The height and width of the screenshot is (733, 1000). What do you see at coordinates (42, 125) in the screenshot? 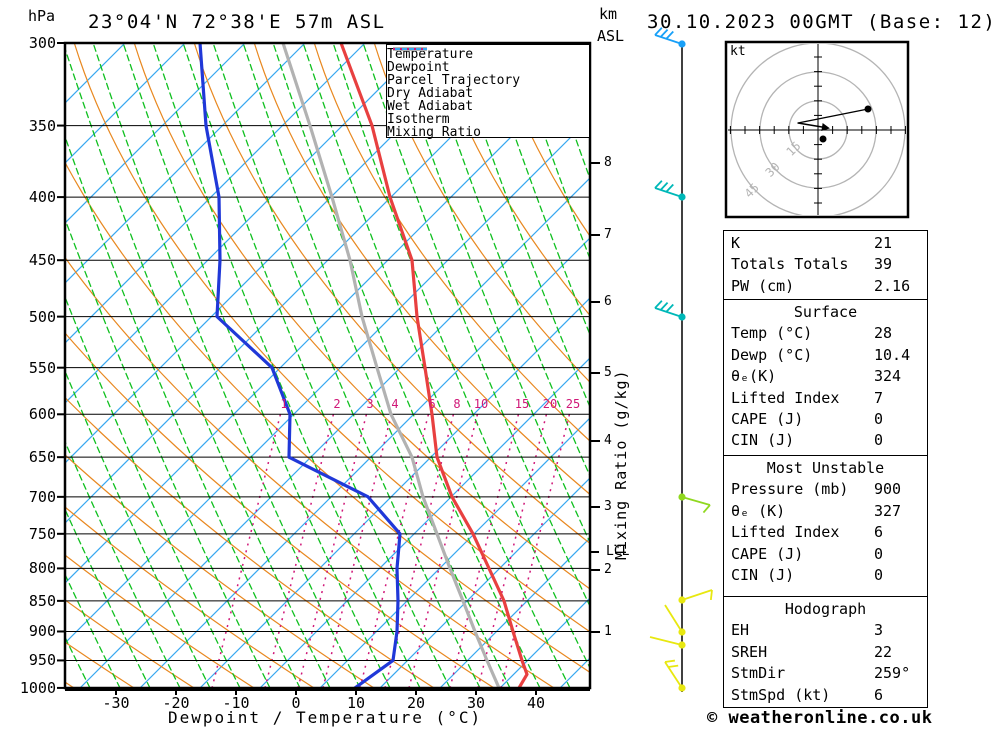
I see `pressure-tick-label: 350` at bounding box center [42, 125].